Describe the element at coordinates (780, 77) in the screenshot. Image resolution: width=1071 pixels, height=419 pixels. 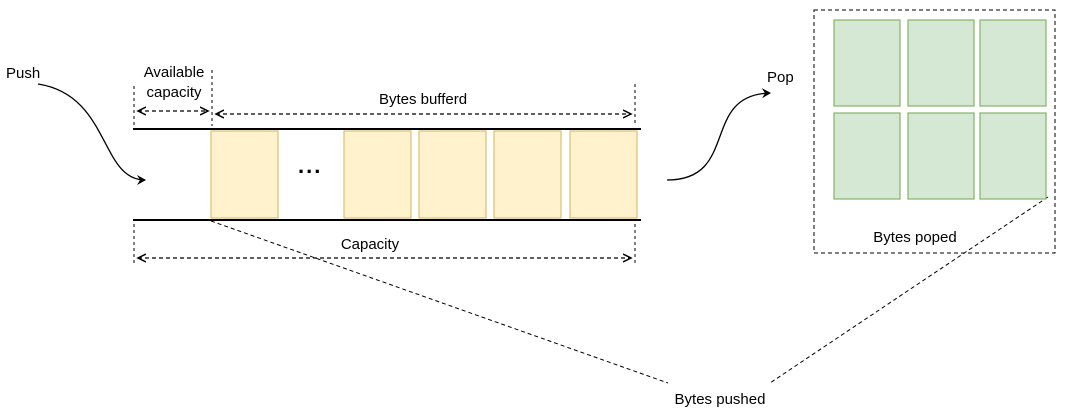
I see `pop-label: Pop` at that location.